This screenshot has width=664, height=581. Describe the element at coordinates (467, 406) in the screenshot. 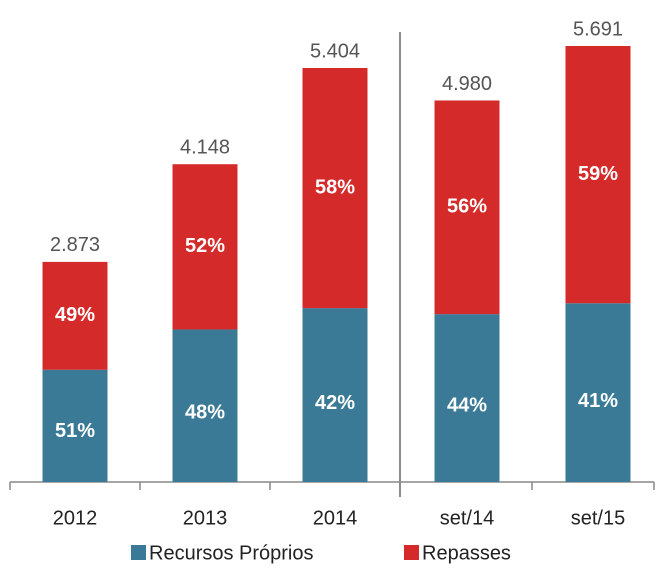

I see `segment-label: 44%` at that location.